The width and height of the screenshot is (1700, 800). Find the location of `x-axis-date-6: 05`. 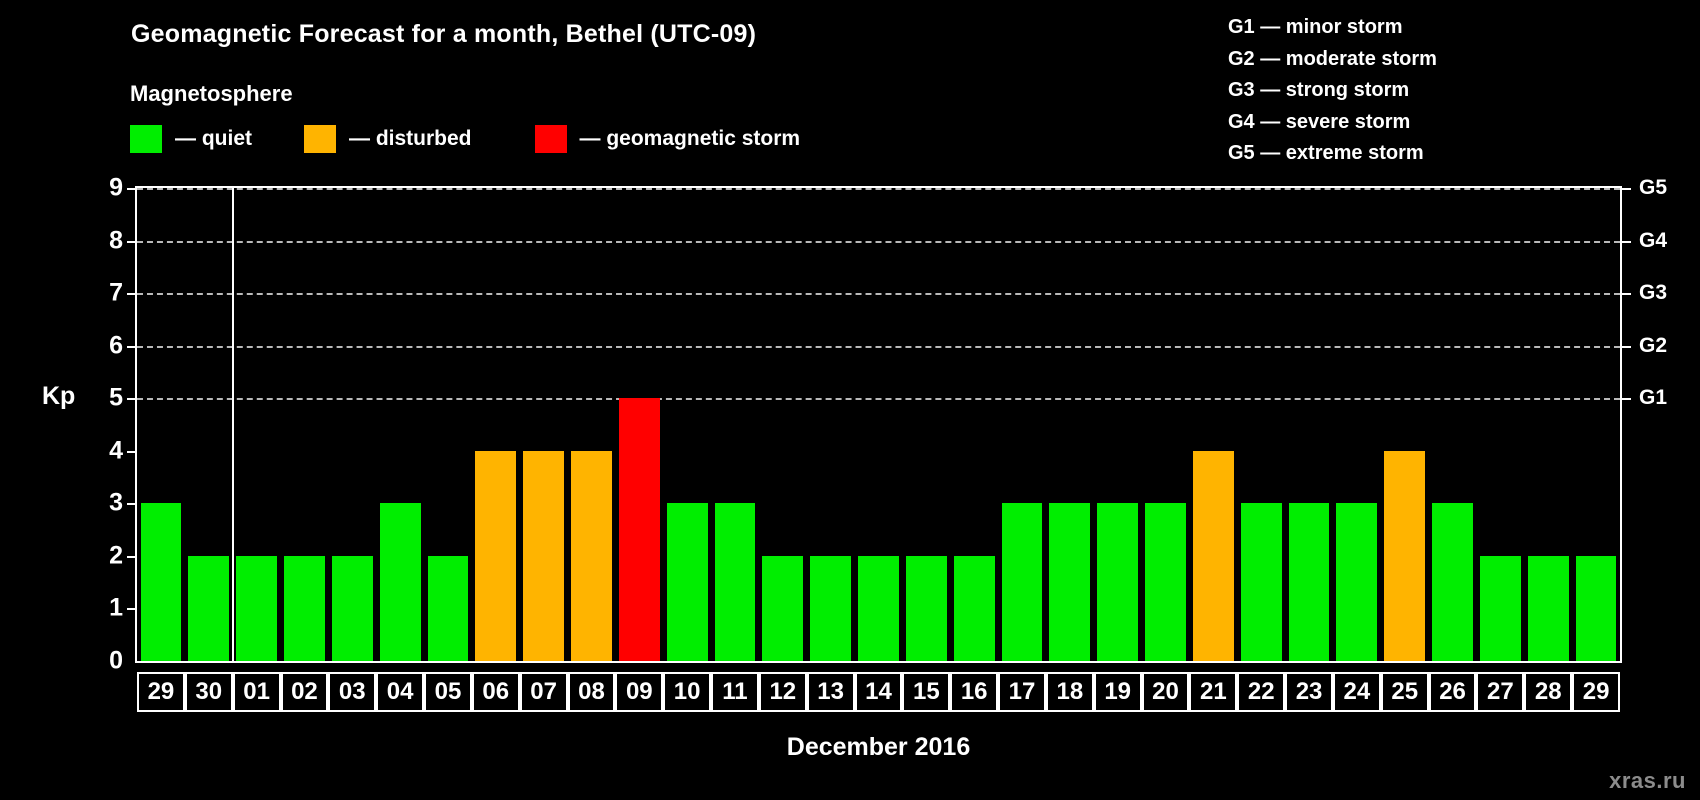

x-axis-date-6: 05 is located at coordinates (448, 692).